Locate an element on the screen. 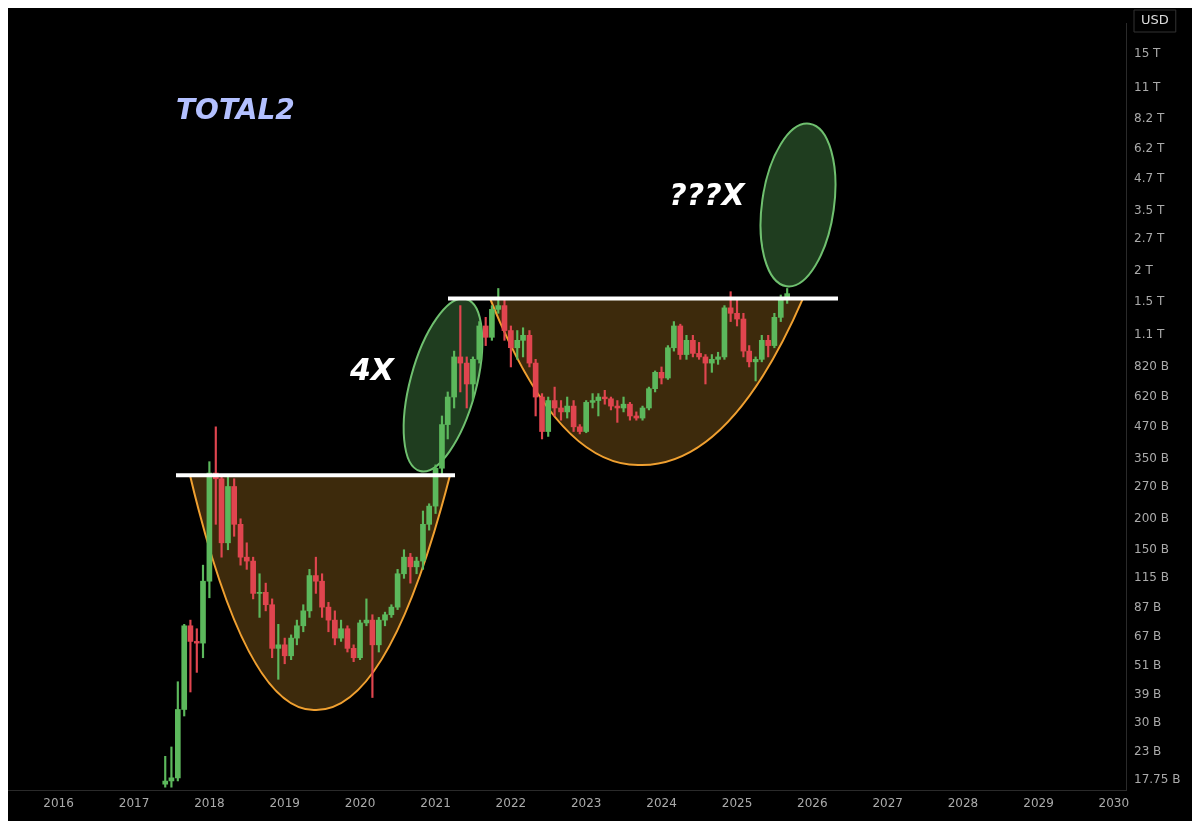  y-tick-label: 1.5 T is located at coordinates (1149, 301).